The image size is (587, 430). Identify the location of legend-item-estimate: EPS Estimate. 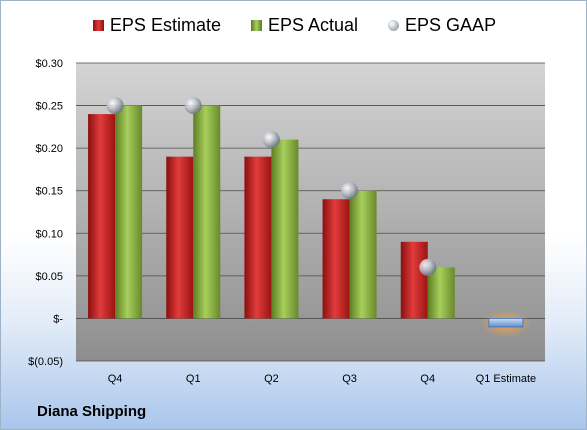
(156, 25).